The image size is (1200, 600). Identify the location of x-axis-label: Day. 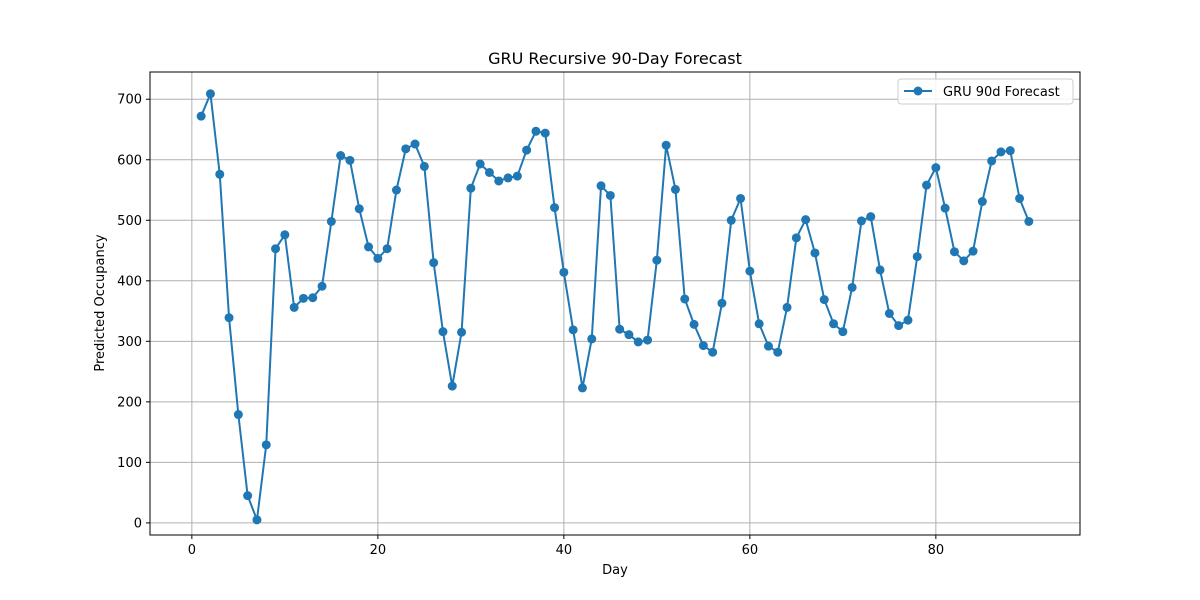
(615, 570).